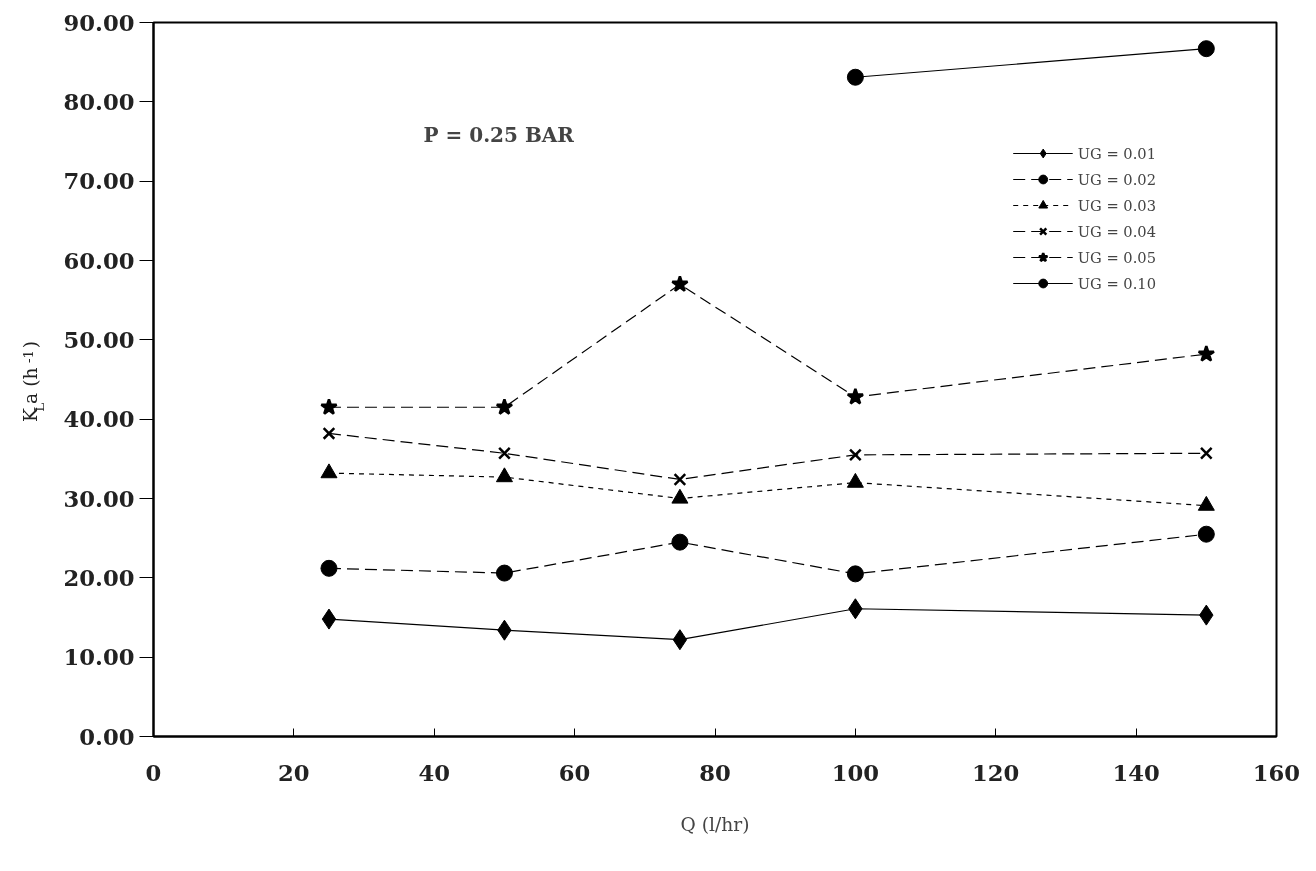 The height and width of the screenshot is (871, 1316). What do you see at coordinates (294, 772) in the screenshot?
I see `x-tick-label: 20` at bounding box center [294, 772].